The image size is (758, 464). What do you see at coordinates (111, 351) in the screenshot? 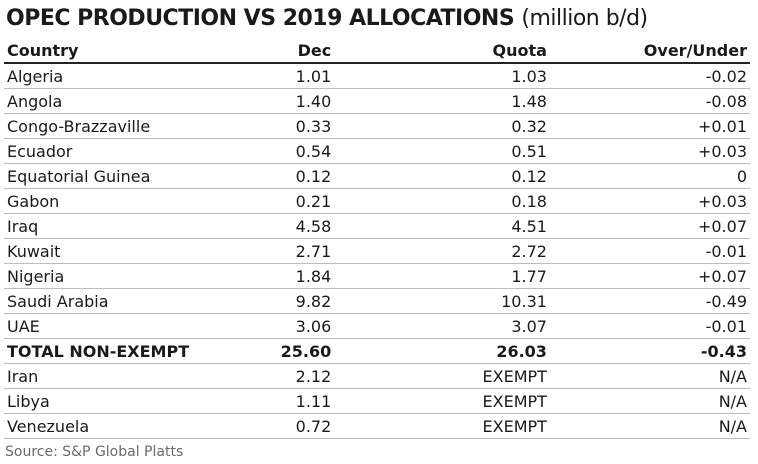
I see `country-cell: TOTAL NON-EXEMPT` at bounding box center [111, 351].